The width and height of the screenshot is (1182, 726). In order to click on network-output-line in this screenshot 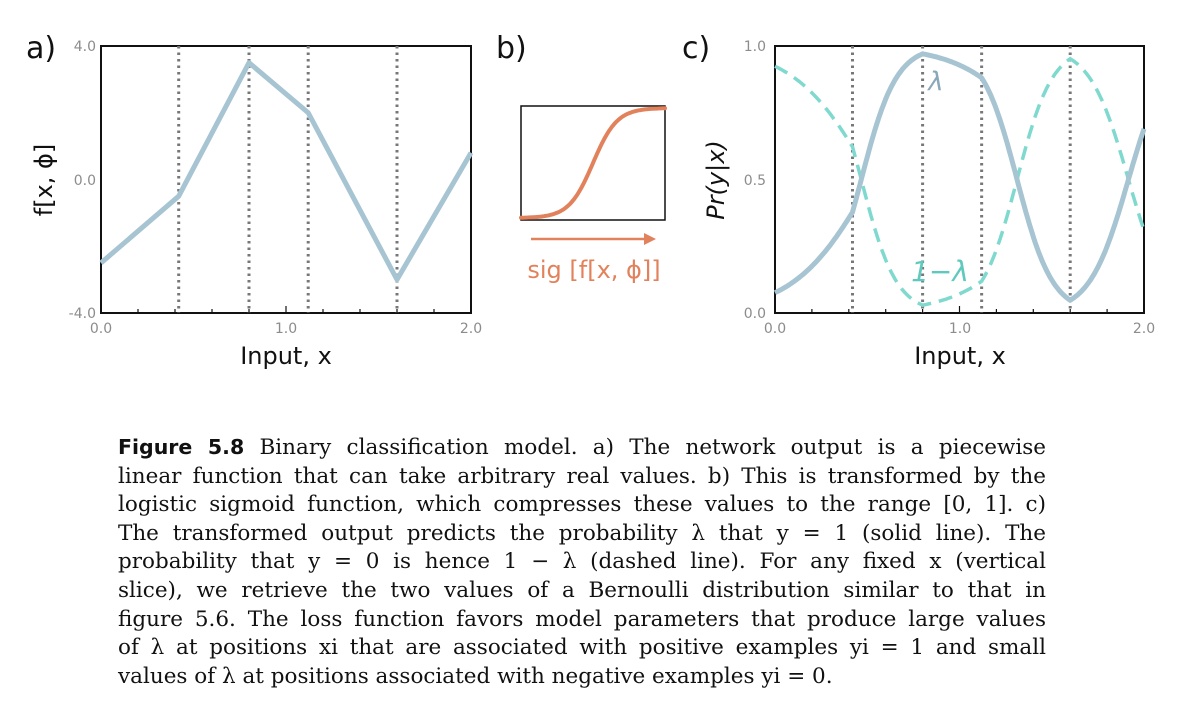, I will do `click(286, 171)`.